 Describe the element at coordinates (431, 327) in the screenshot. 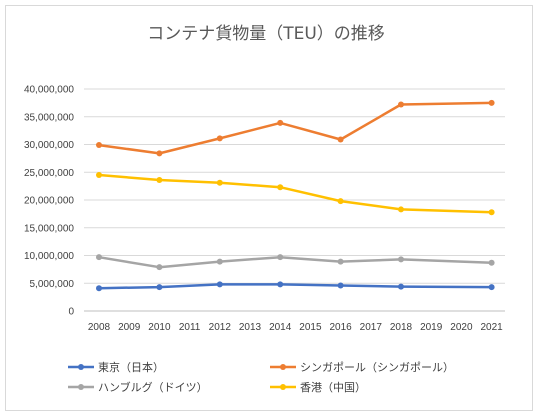

I see `x-tick-label: 2019` at that location.